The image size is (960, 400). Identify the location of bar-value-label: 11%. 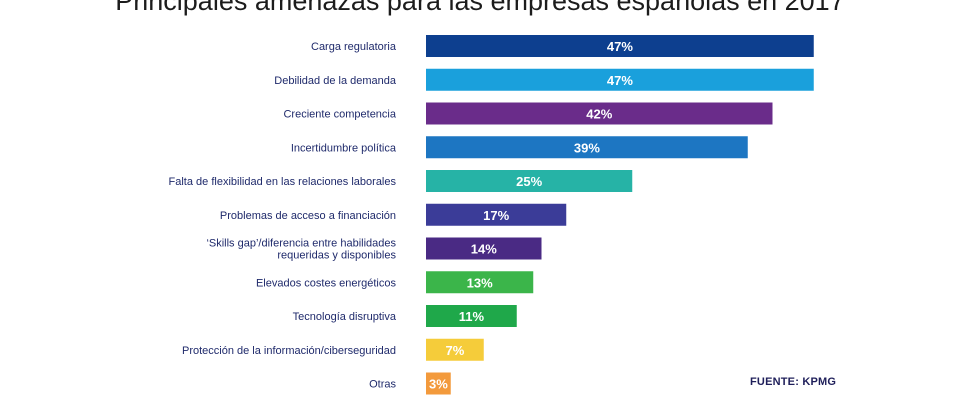
(472, 316).